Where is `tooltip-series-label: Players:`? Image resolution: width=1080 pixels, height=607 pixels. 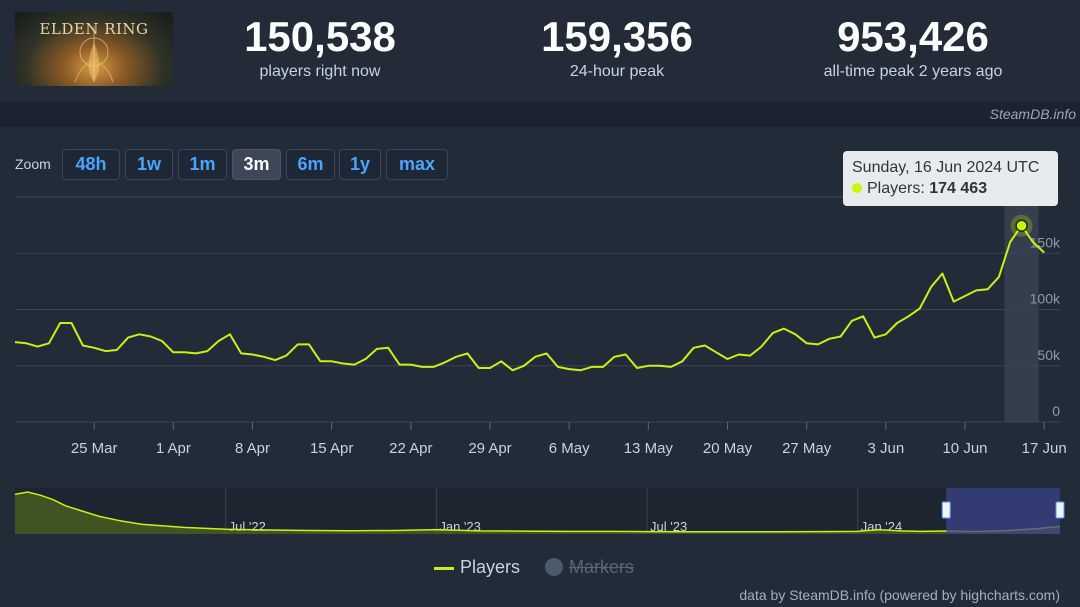
tooltip-series-label: Players: is located at coordinates (896, 188).